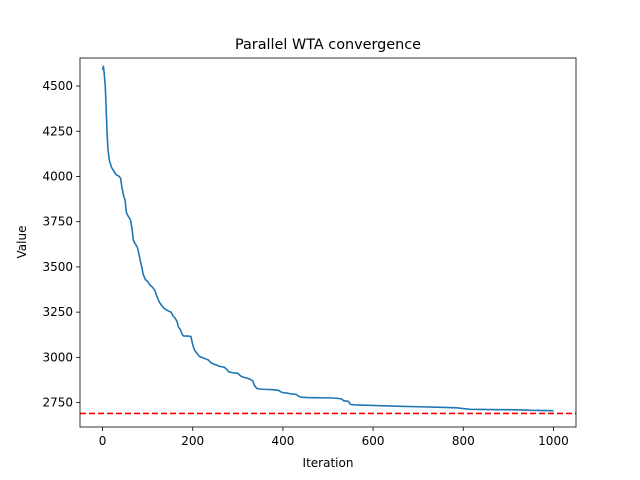  What do you see at coordinates (463, 441) in the screenshot?
I see `x-tick-label: 800` at bounding box center [463, 441].